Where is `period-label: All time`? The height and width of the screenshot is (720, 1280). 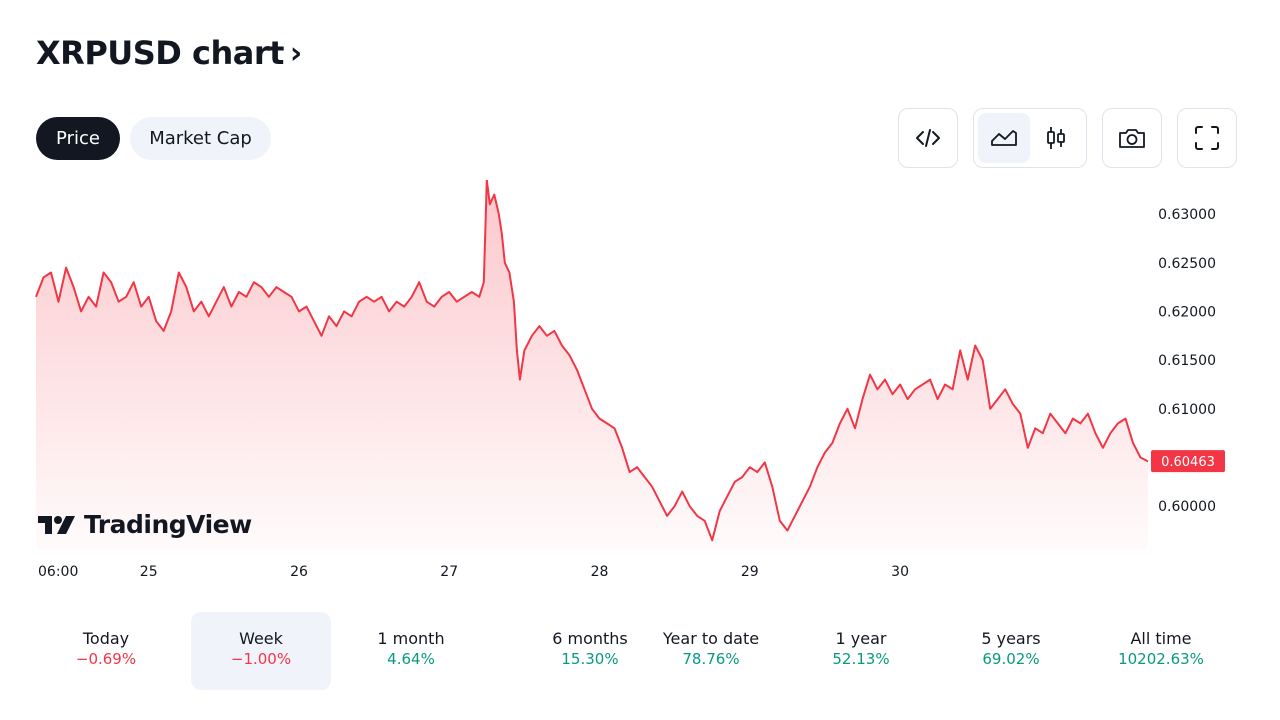 period-label: All time is located at coordinates (1161, 638).